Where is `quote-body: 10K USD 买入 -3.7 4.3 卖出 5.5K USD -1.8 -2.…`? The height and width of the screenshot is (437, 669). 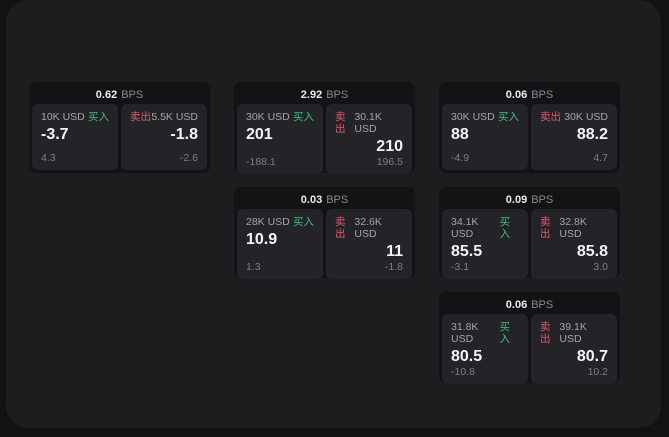 quote-body: 10K USD 买入 -3.7 4.3 卖出 5.5K USD -1.8 -2.… is located at coordinates (119, 137).